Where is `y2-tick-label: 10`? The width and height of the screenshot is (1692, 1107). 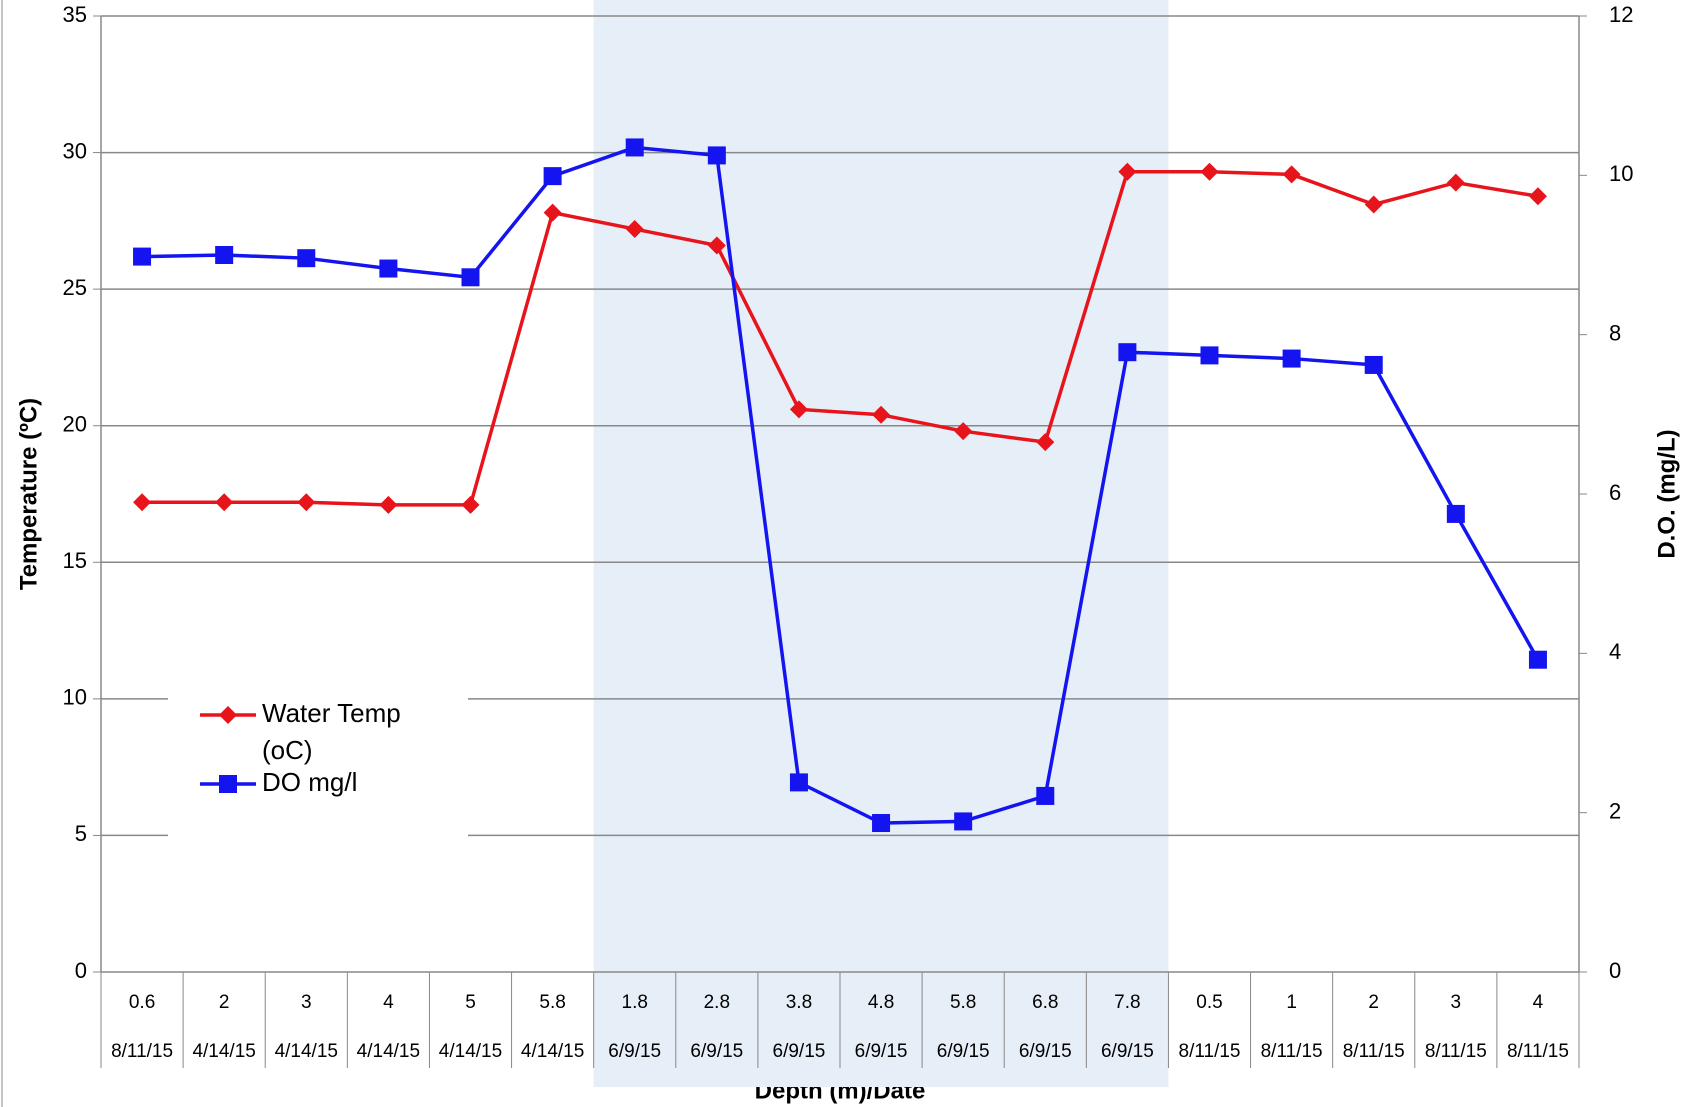 y2-tick-label: 10 is located at coordinates (1621, 173).